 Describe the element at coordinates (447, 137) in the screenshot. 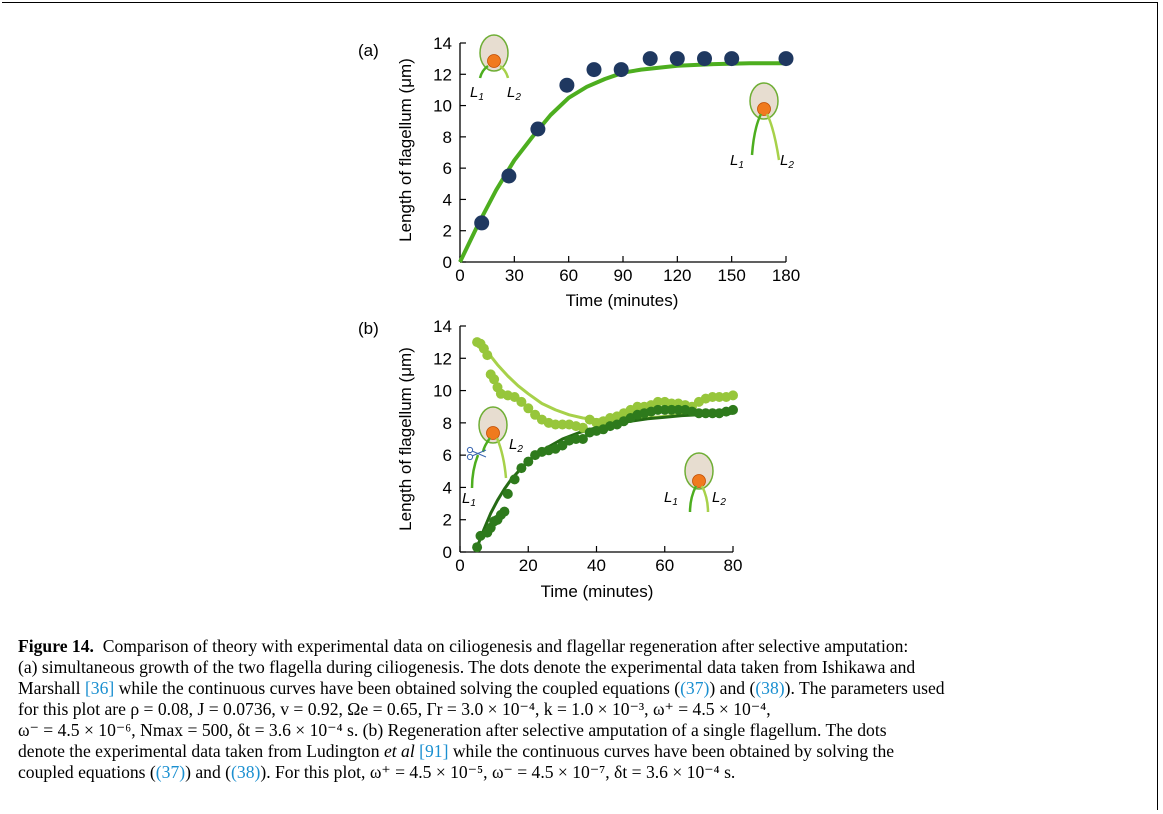

I see `y-tick-label: 8` at that location.